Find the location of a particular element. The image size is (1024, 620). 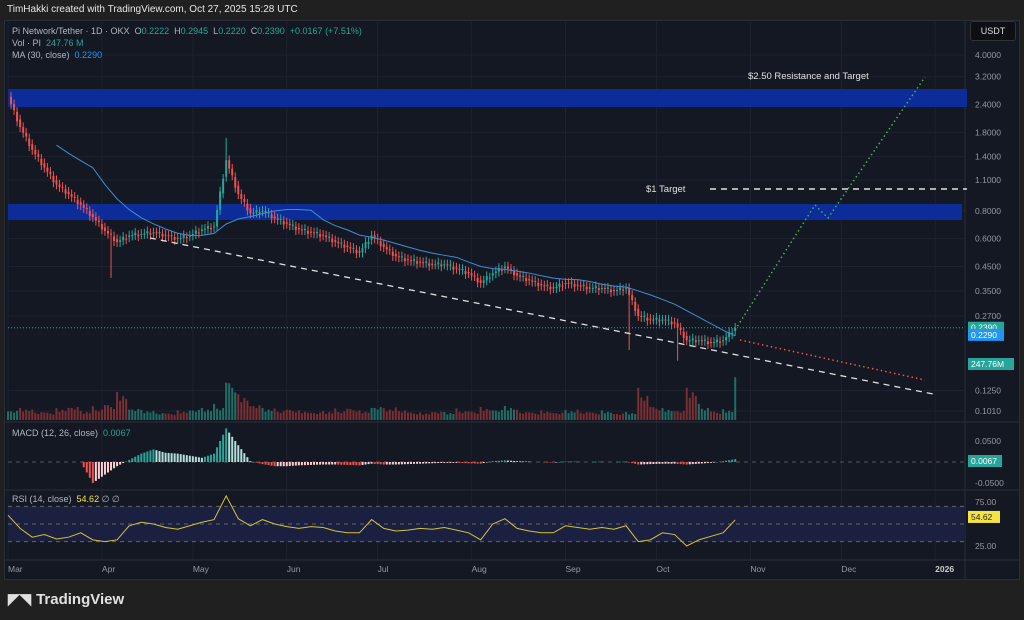

change-value: +0.0167 (+7.51%) is located at coordinates (325, 31).